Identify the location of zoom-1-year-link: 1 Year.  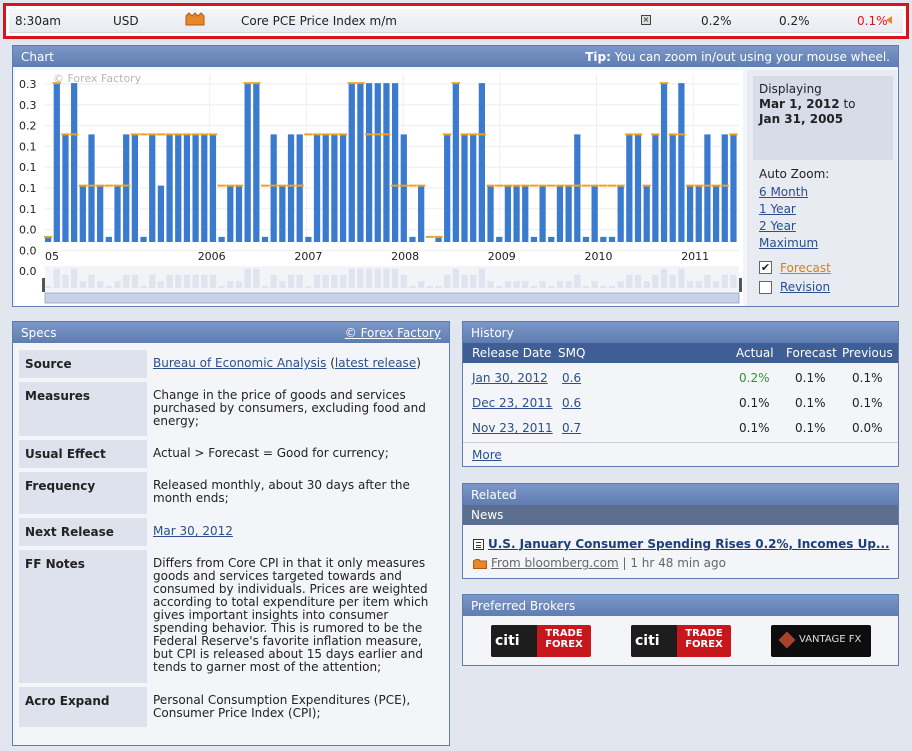
(777, 209).